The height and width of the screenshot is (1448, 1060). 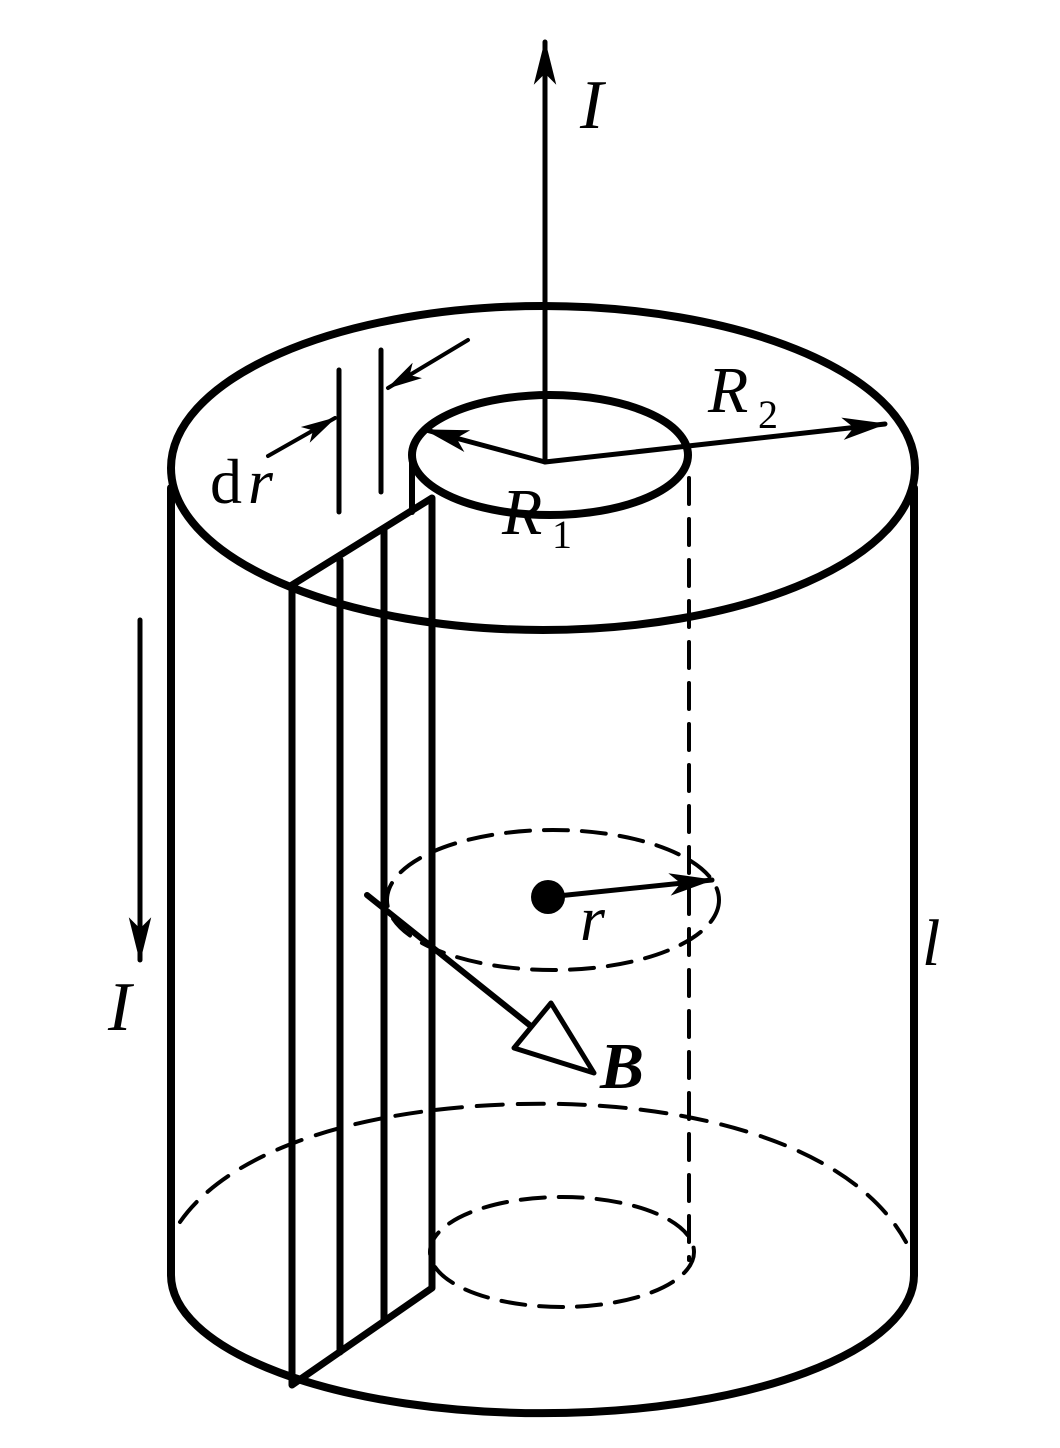 What do you see at coordinates (554, 1038) in the screenshot?
I see `b-field-arrow-head` at bounding box center [554, 1038].